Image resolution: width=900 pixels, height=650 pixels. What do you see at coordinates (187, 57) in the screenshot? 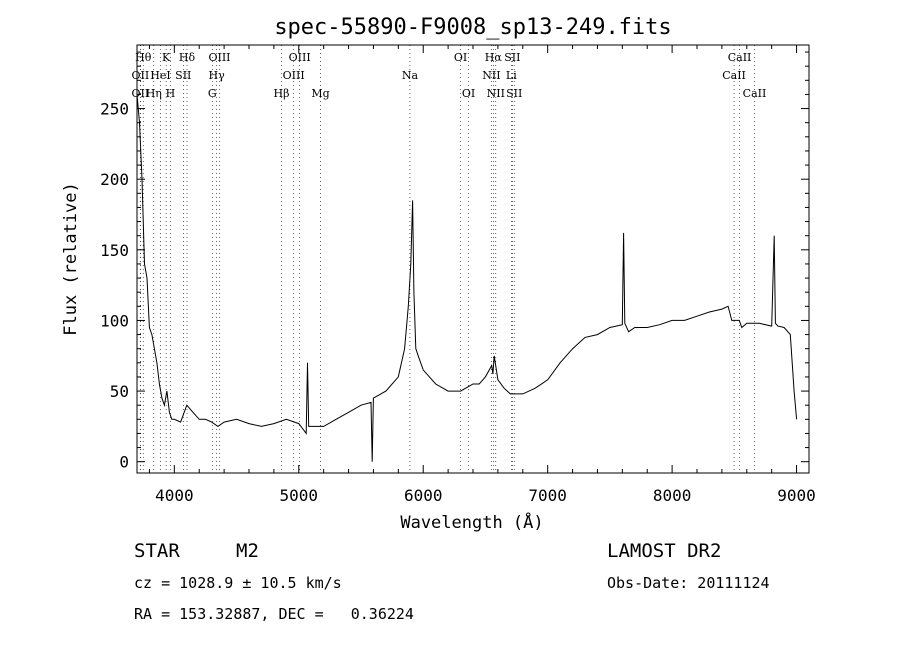
I see `line-label: Hδ` at bounding box center [187, 57].